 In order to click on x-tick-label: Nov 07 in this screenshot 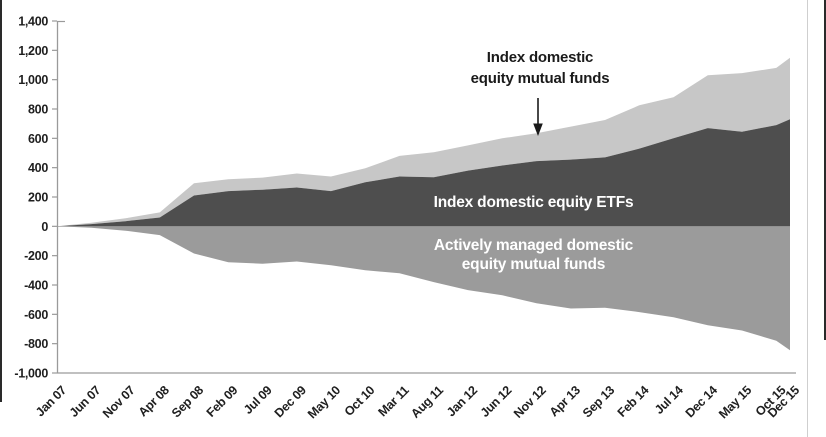, I will do `click(119, 402)`.